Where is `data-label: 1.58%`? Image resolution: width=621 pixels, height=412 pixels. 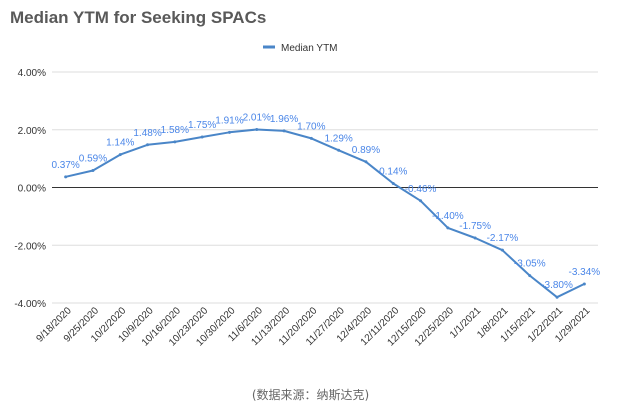 data-label: 1.58% is located at coordinates (175, 130).